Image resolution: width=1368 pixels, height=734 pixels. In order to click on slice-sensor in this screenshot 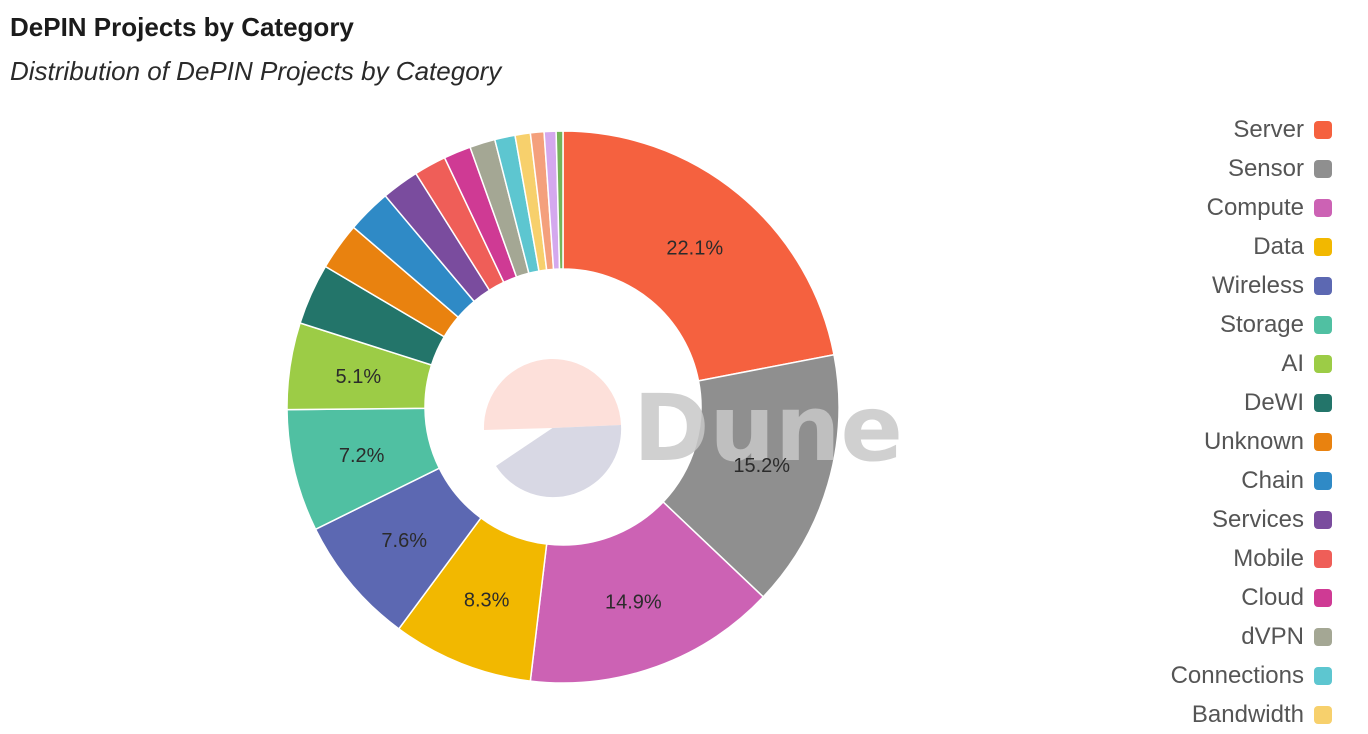, I will do `click(751, 475)`.